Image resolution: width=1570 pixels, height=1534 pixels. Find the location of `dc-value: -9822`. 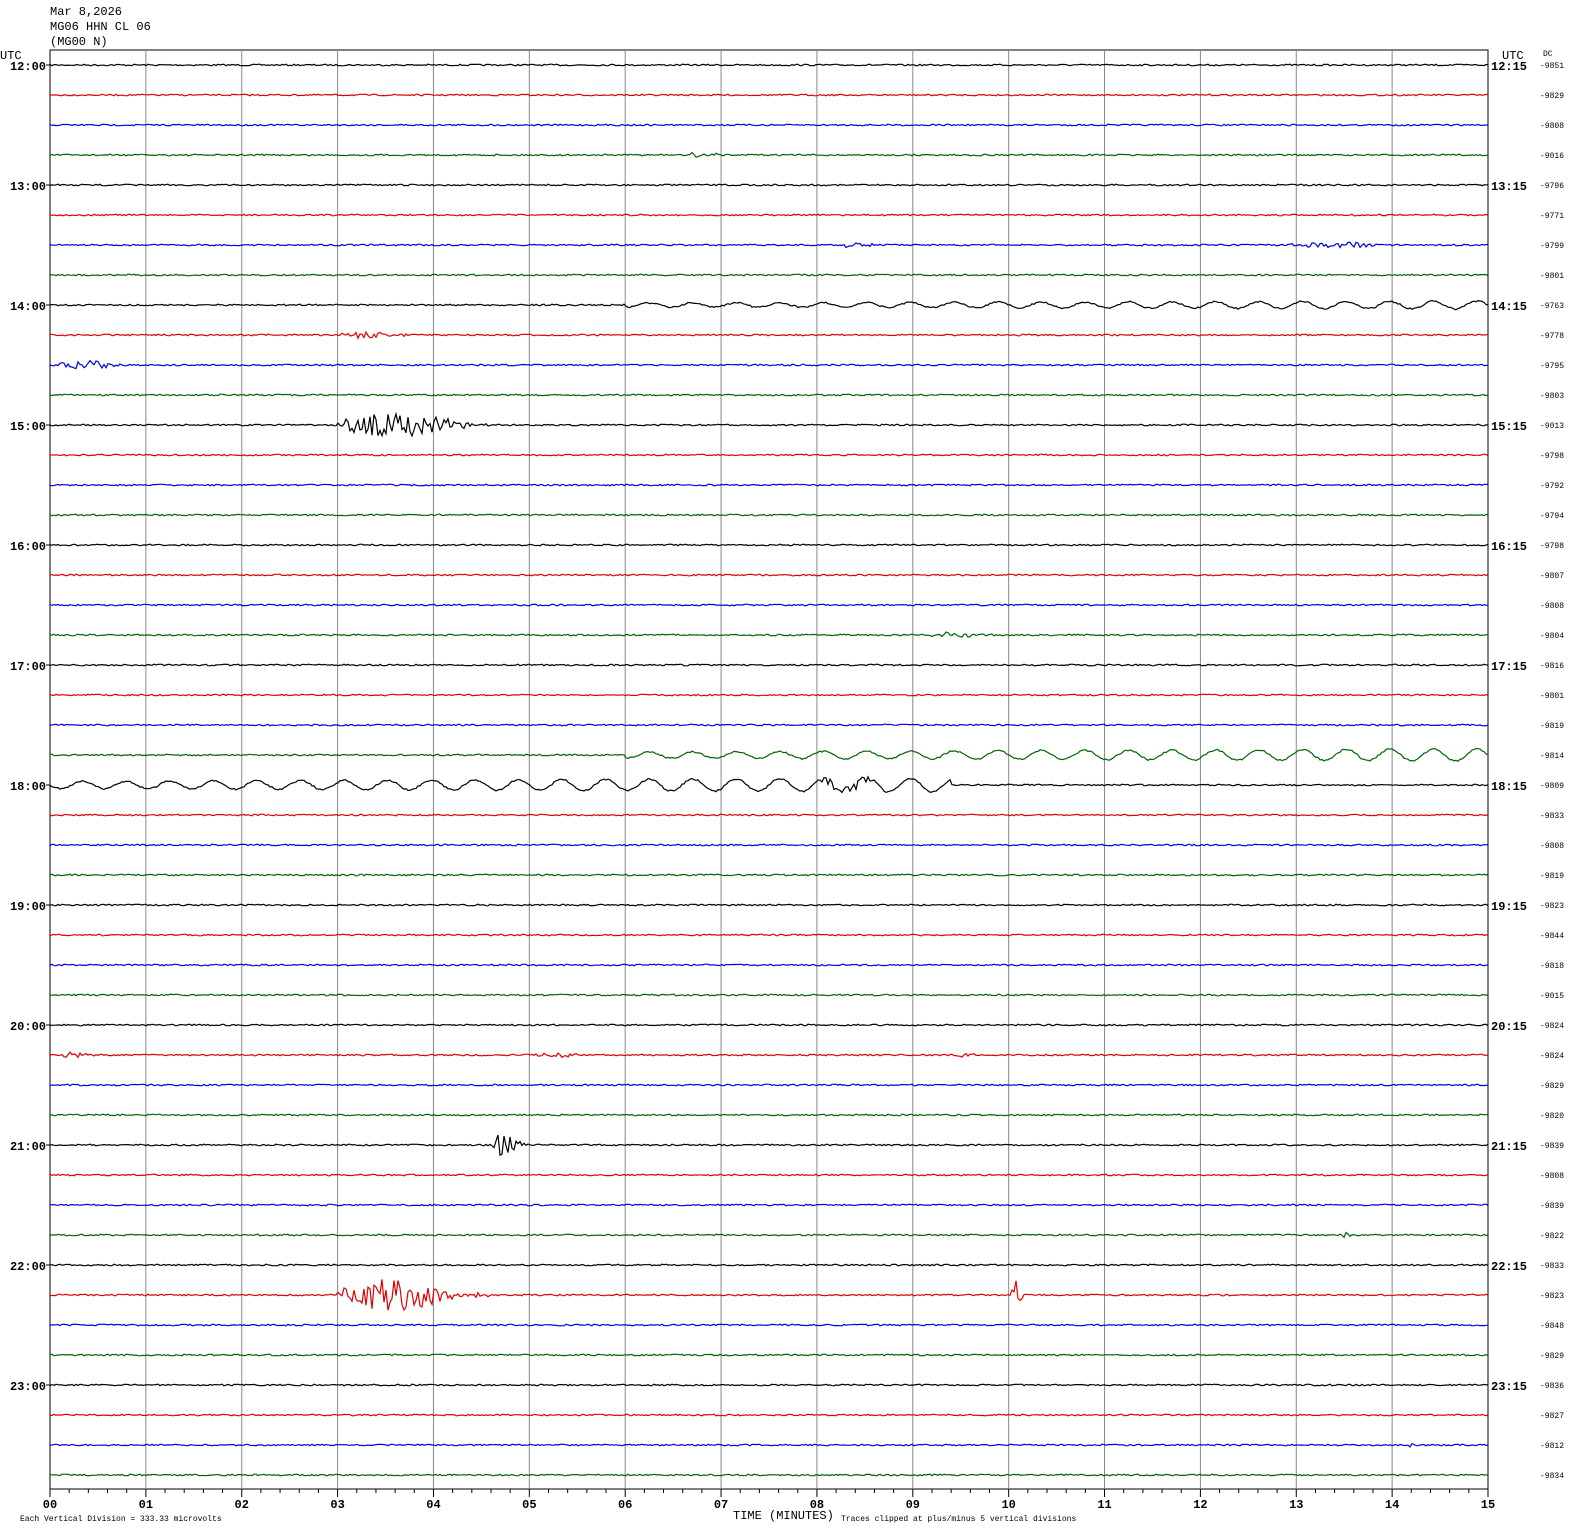

dc-value: -9822 is located at coordinates (1552, 1236).